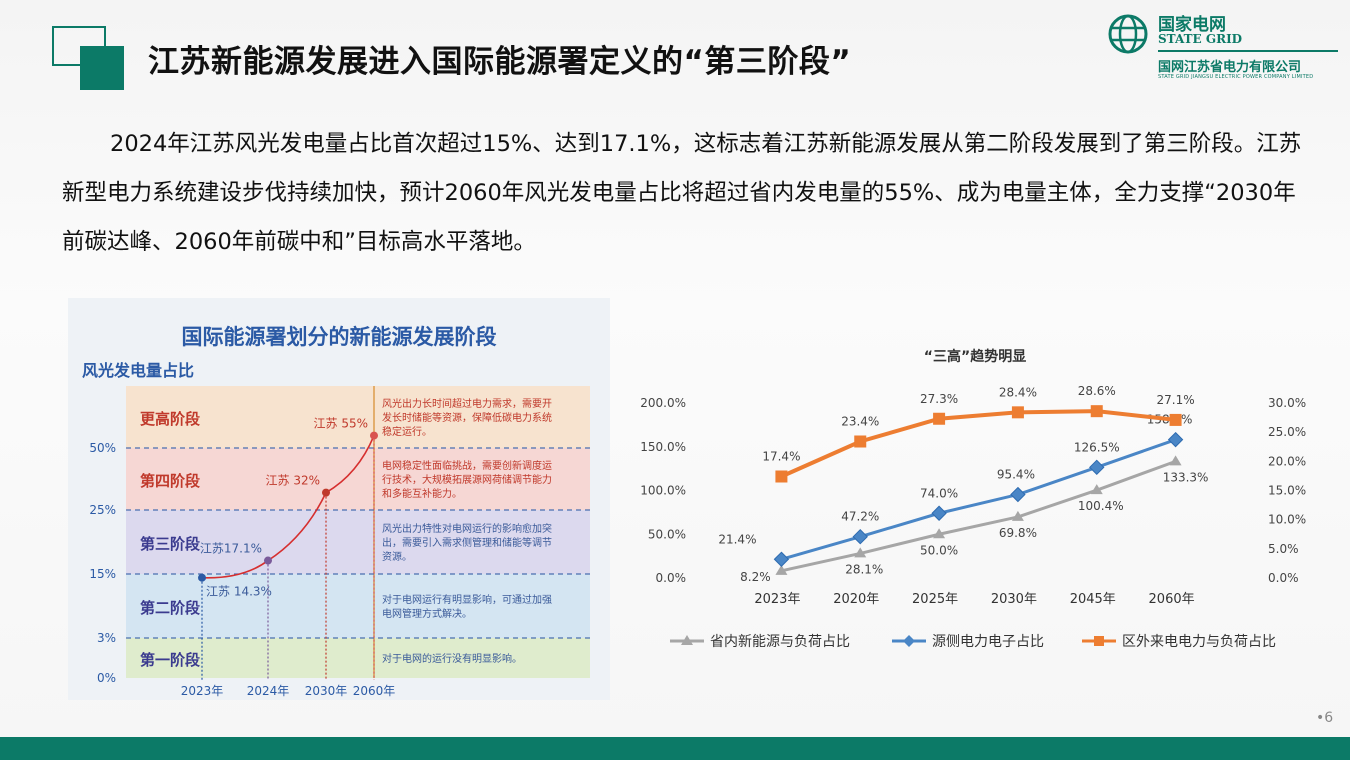 The width and height of the screenshot is (1350, 760). Describe the element at coordinates (452, 658) in the screenshot. I see `stage-description: 对于电网的运行没有明显影响。` at that location.